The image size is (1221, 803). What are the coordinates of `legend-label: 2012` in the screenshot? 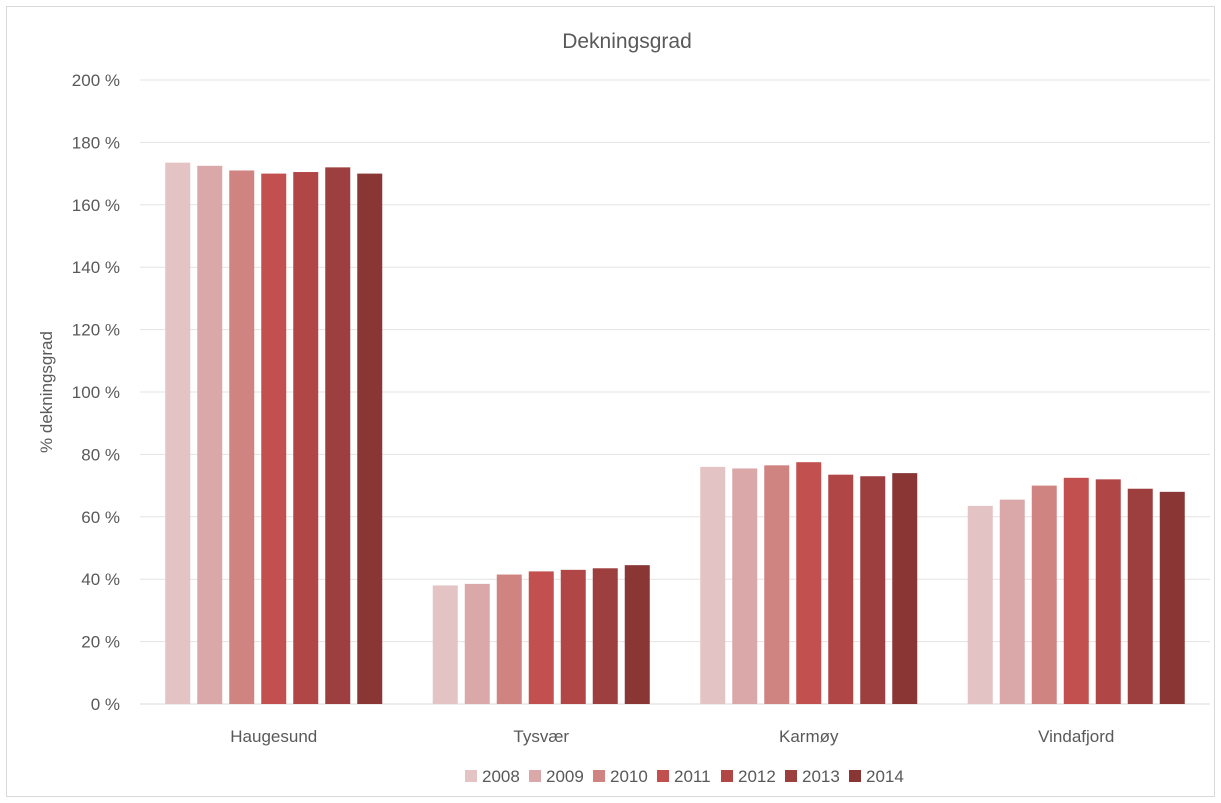 It's located at (757, 776).